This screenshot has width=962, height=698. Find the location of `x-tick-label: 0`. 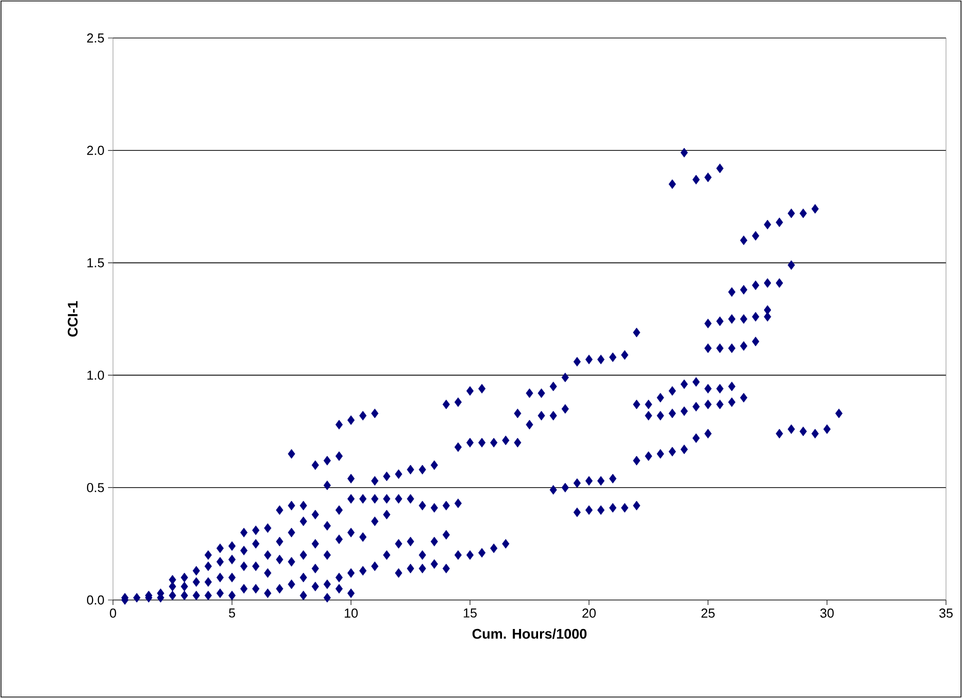

x-tick-label: 0 is located at coordinates (113, 613).